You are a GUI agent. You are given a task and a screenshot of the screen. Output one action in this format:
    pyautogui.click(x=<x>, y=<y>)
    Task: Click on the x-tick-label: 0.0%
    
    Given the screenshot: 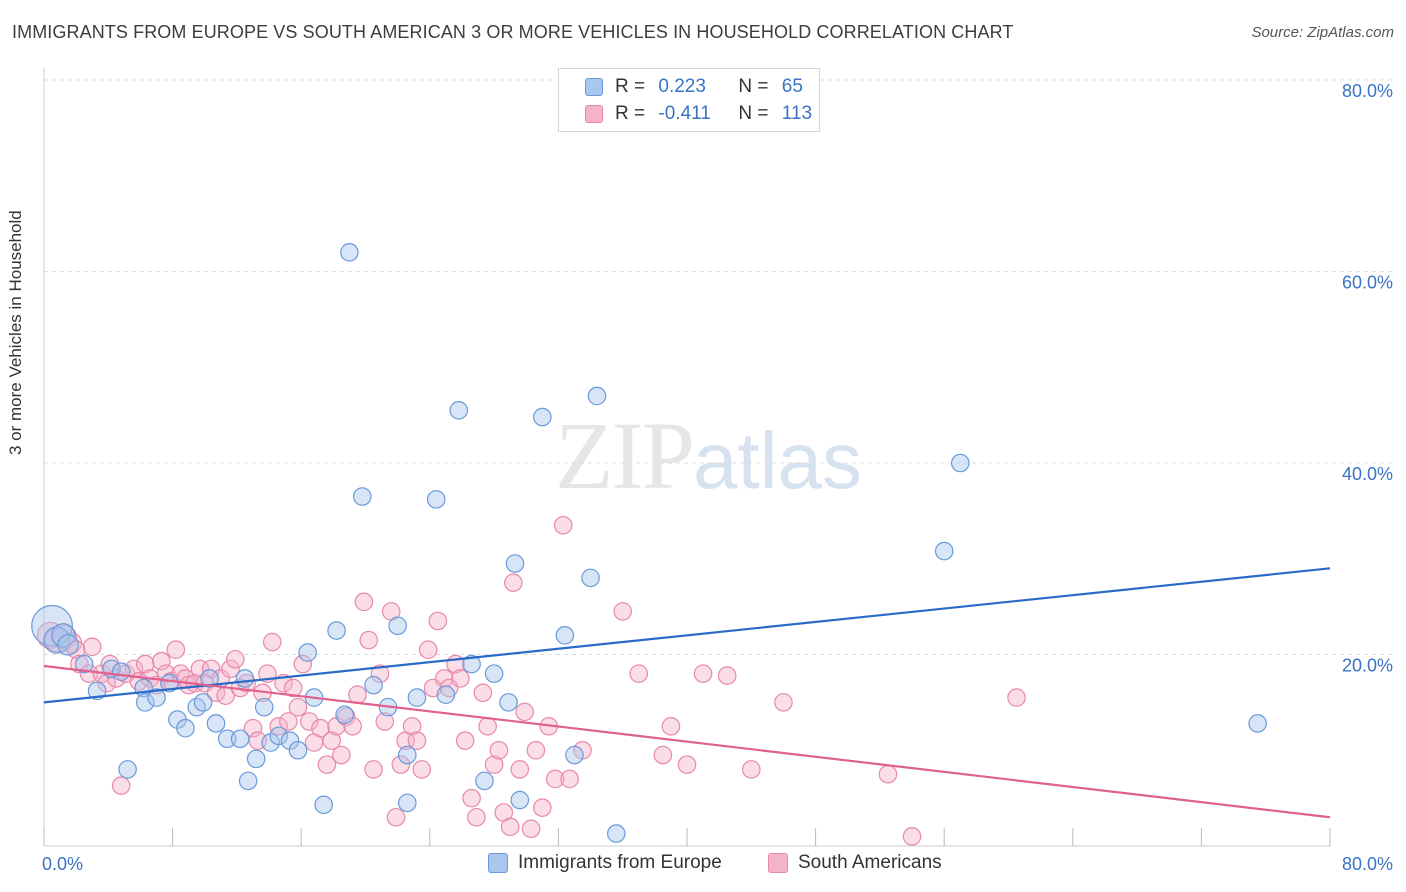 What is the action you would take?
    pyautogui.click(x=62, y=864)
    